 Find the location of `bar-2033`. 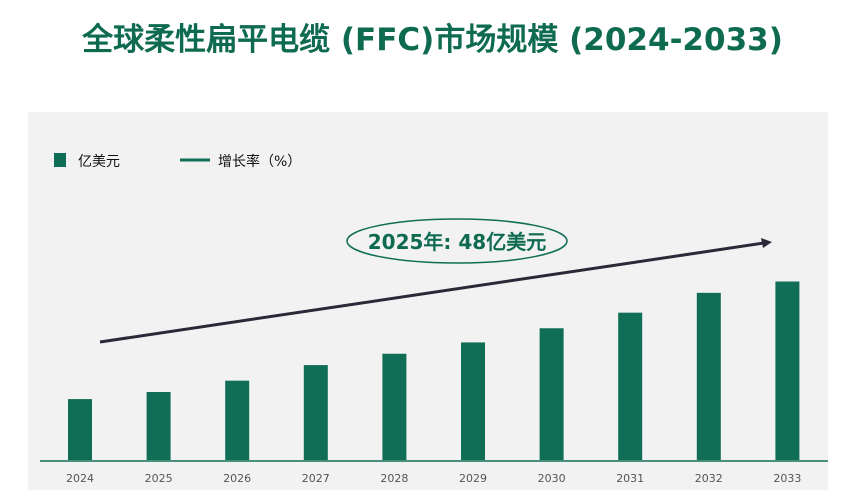

bar-2033 is located at coordinates (787, 370).